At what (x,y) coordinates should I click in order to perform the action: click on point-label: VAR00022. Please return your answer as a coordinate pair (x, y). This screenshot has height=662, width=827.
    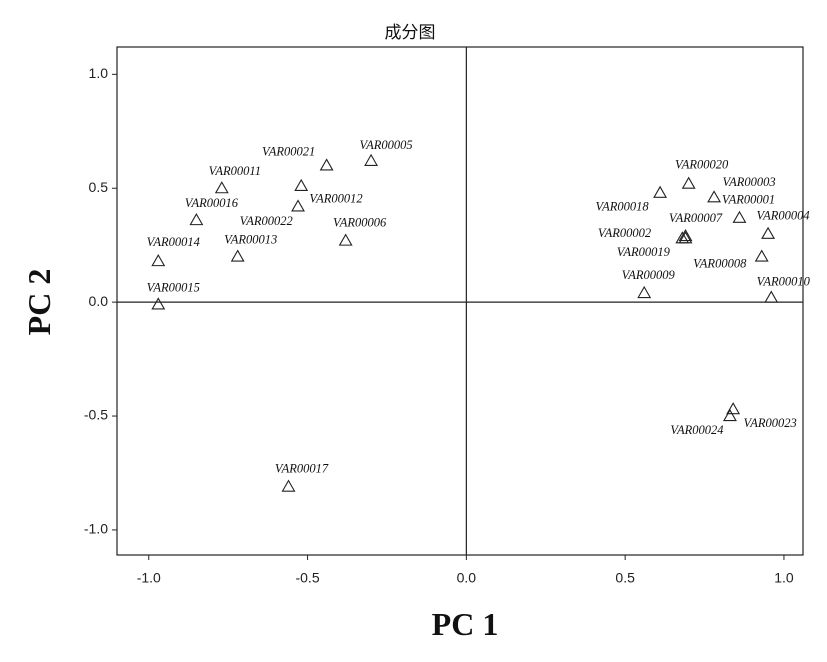
    Looking at the image, I should click on (266, 221).